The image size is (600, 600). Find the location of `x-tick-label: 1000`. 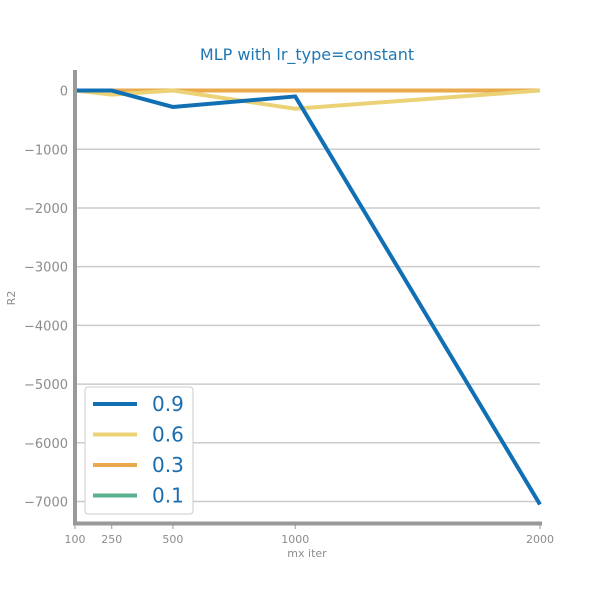

x-tick-label: 1000 is located at coordinates (295, 539).